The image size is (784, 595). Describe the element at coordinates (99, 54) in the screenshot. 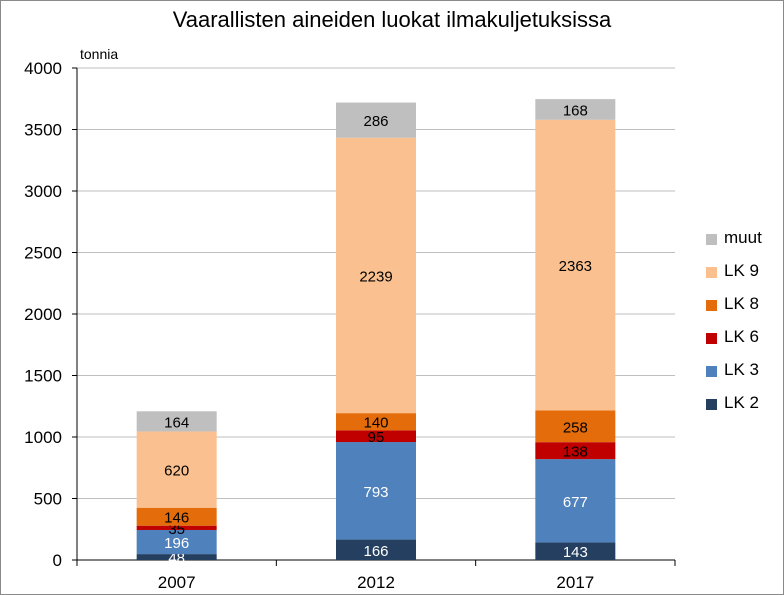

I see `y-axis-unit-label: tonnia` at that location.